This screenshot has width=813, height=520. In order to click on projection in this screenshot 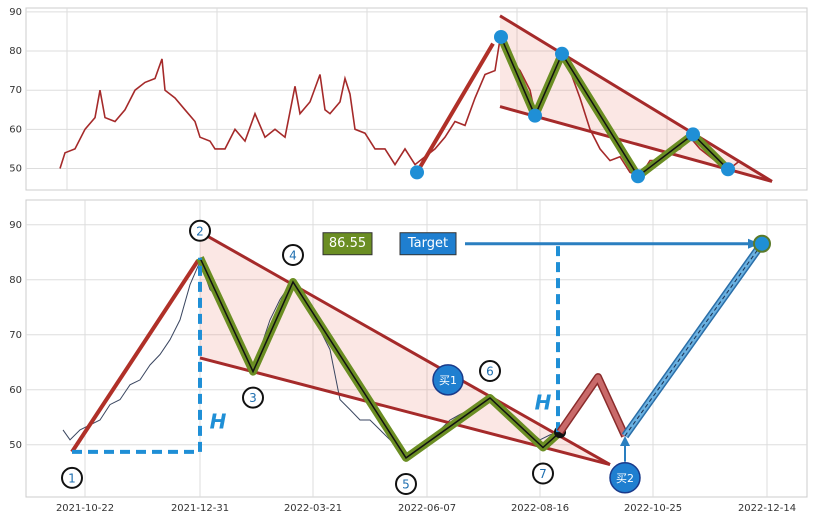, I will do `click(592, 405)`.